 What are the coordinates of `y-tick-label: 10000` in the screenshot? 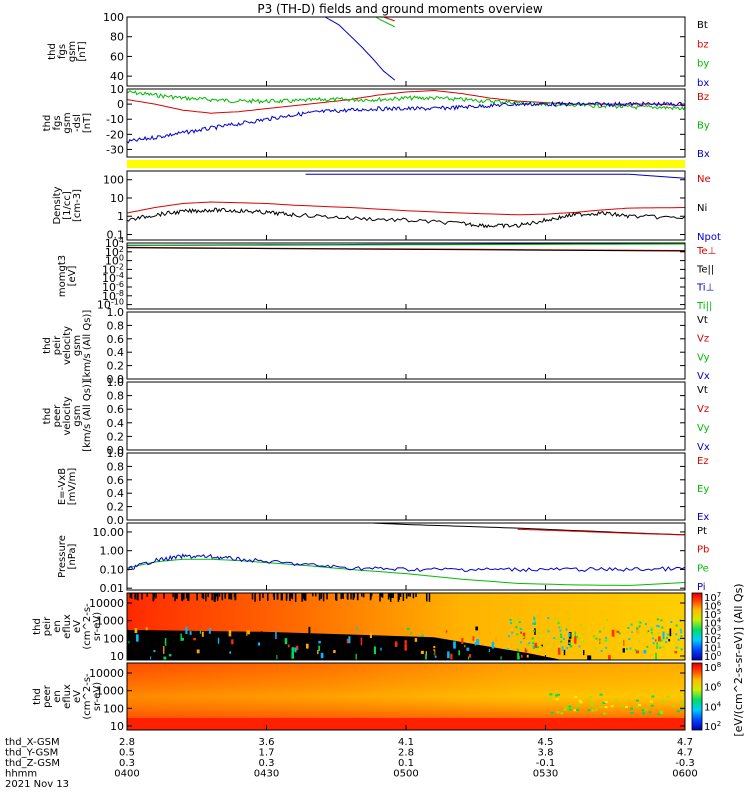 It's located at (106, 603).